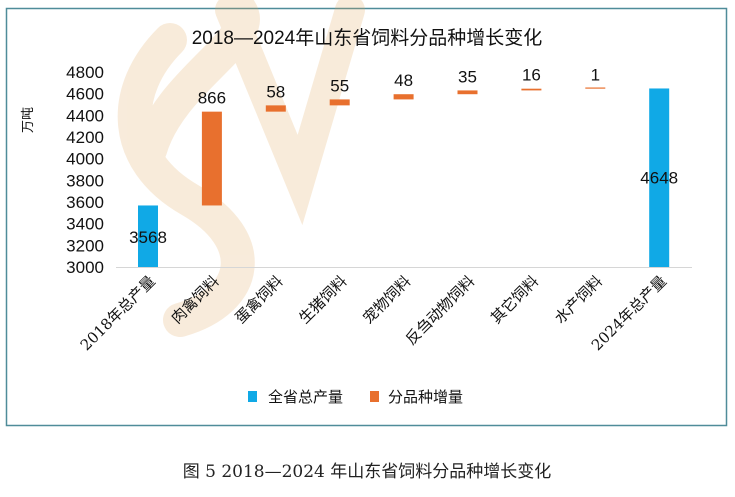 The height and width of the screenshot is (497, 735). Describe the element at coordinates (85, 137) in the screenshot. I see `y-tick-label: 4200` at that location.